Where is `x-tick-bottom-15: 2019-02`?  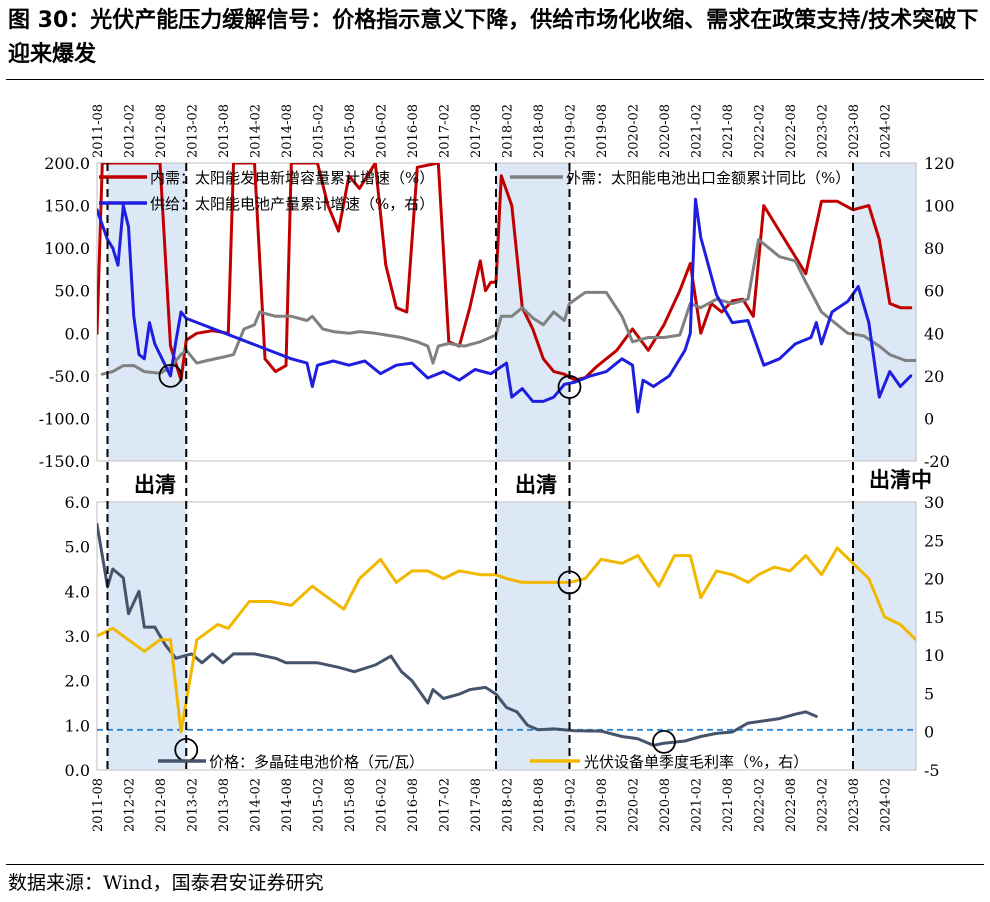 x-tick-bottom-15: 2019-02 is located at coordinates (571, 805).